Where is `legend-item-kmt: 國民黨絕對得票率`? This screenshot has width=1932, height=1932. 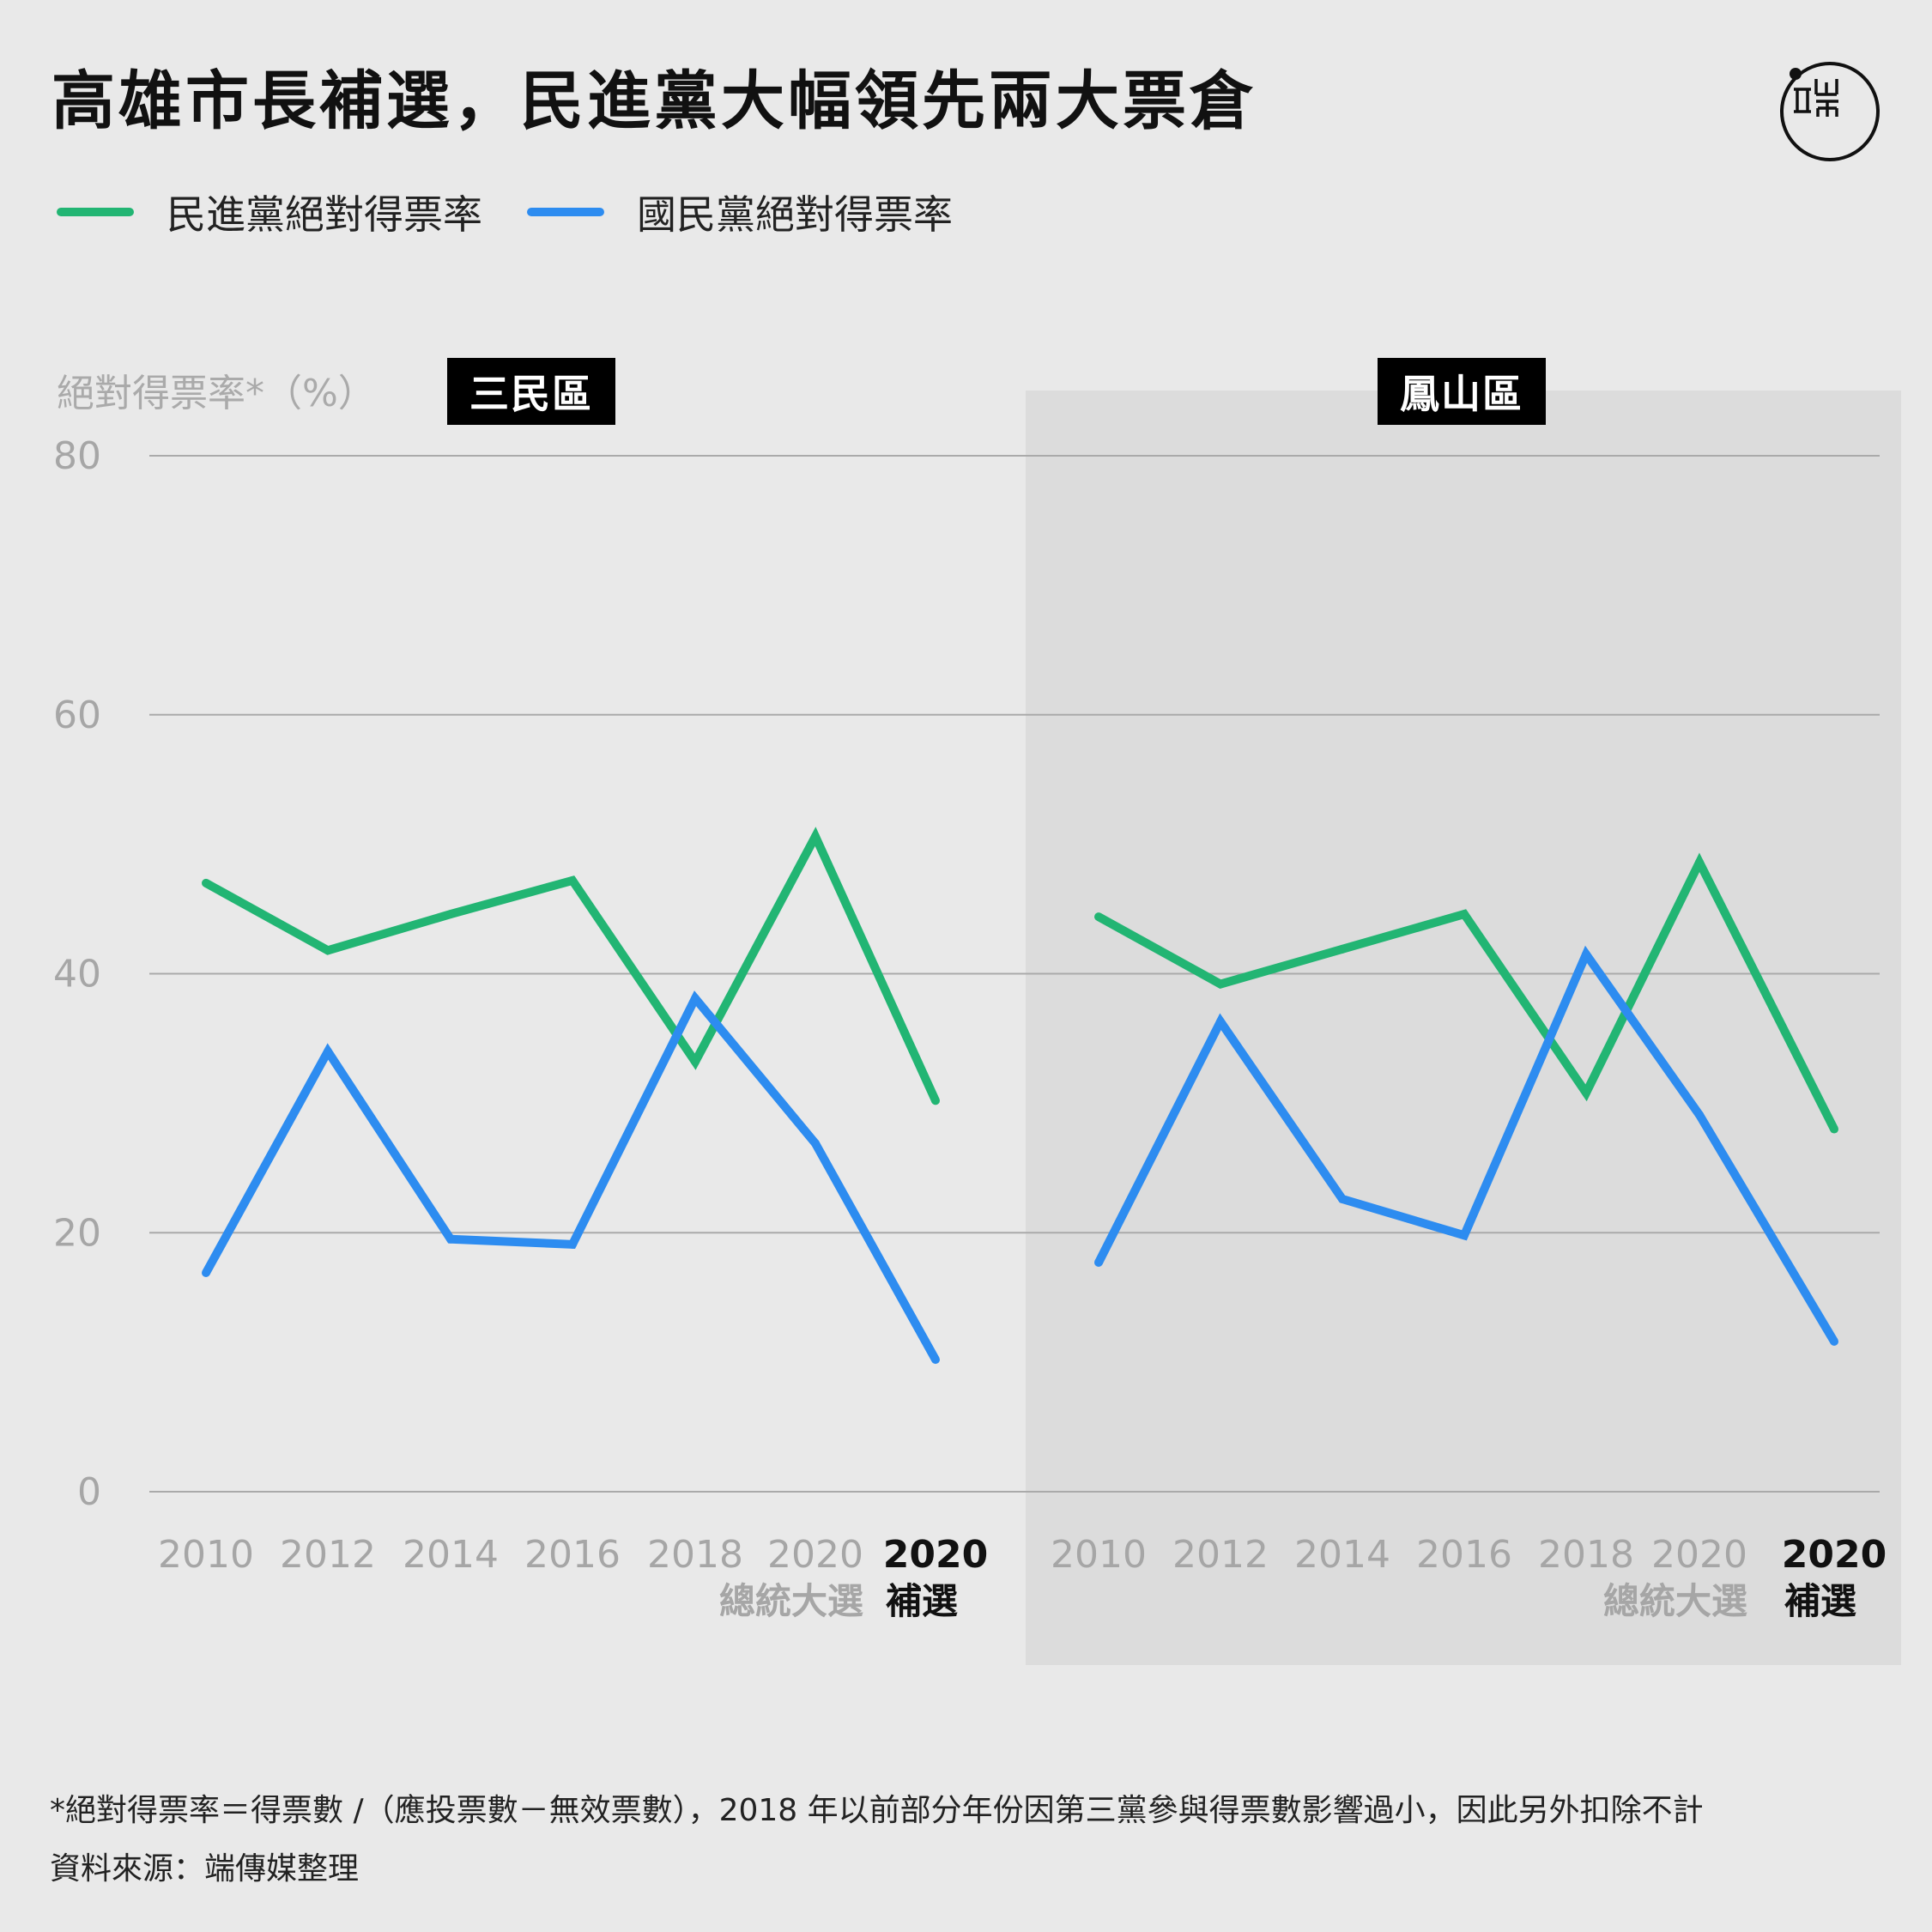
legend-item-kmt: 國民黨絕對得票率 is located at coordinates (740, 212).